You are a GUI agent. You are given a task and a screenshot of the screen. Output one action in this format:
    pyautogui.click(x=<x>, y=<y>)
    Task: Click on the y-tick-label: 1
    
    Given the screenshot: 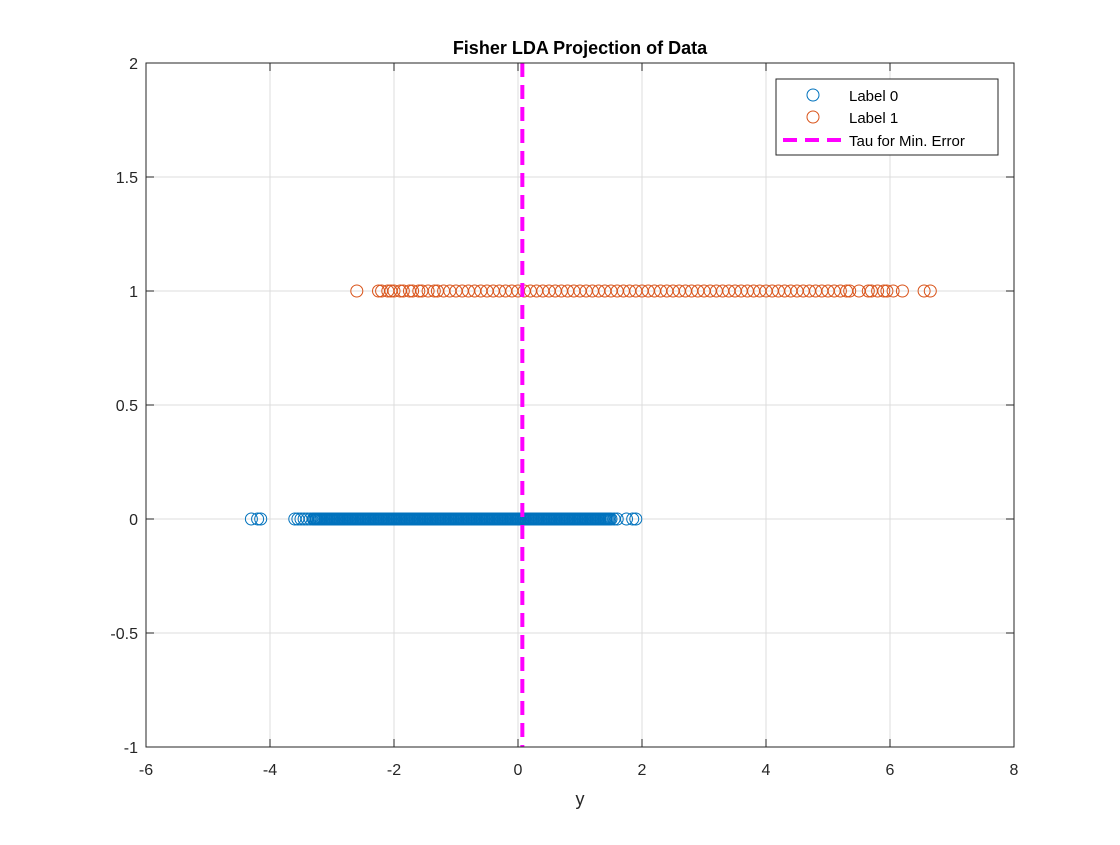 What is the action you would take?
    pyautogui.click(x=133, y=292)
    